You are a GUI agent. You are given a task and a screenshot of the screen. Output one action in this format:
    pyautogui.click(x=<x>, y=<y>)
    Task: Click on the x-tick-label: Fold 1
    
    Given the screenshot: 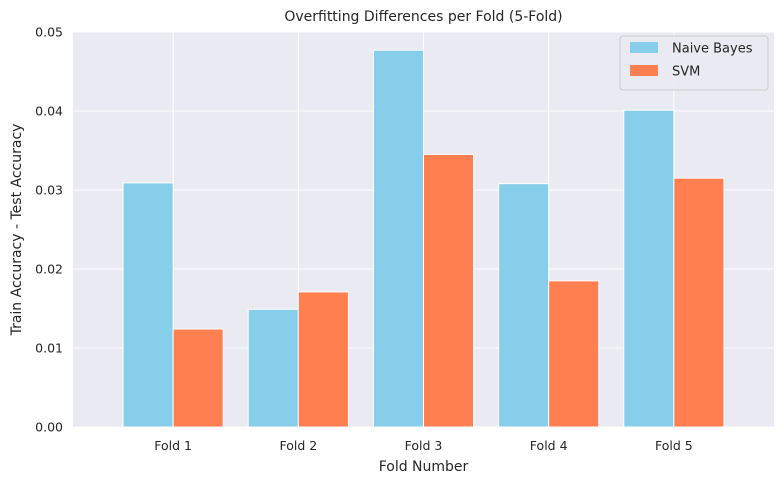 What is the action you would take?
    pyautogui.click(x=173, y=445)
    